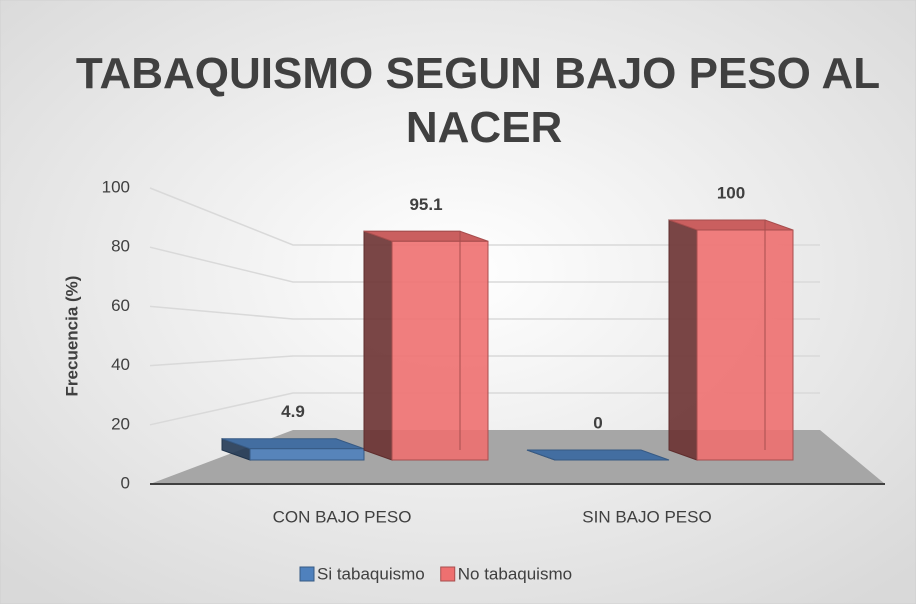 Image resolution: width=916 pixels, height=604 pixels. Describe the element at coordinates (425, 204) in the screenshot. I see `data-label: 95.1` at that location.